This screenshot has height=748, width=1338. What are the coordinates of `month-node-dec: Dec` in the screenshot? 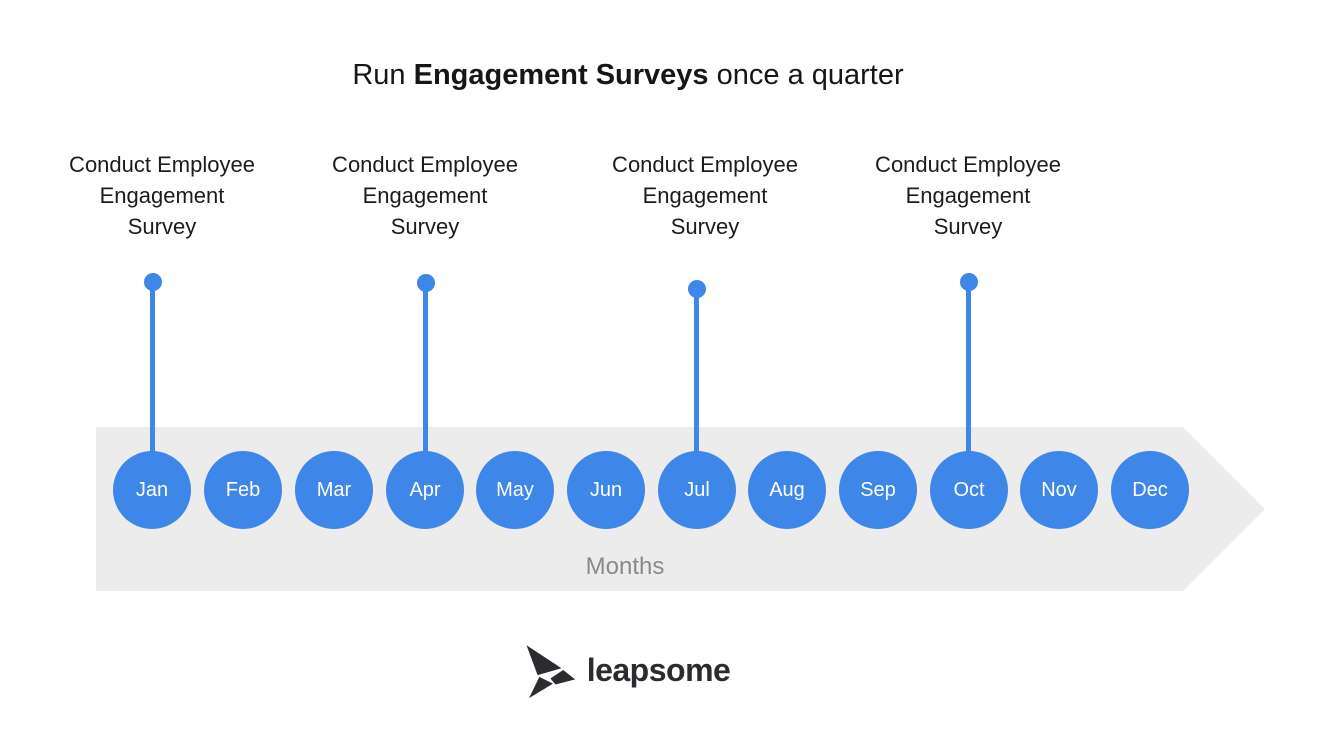 It's located at (1150, 490).